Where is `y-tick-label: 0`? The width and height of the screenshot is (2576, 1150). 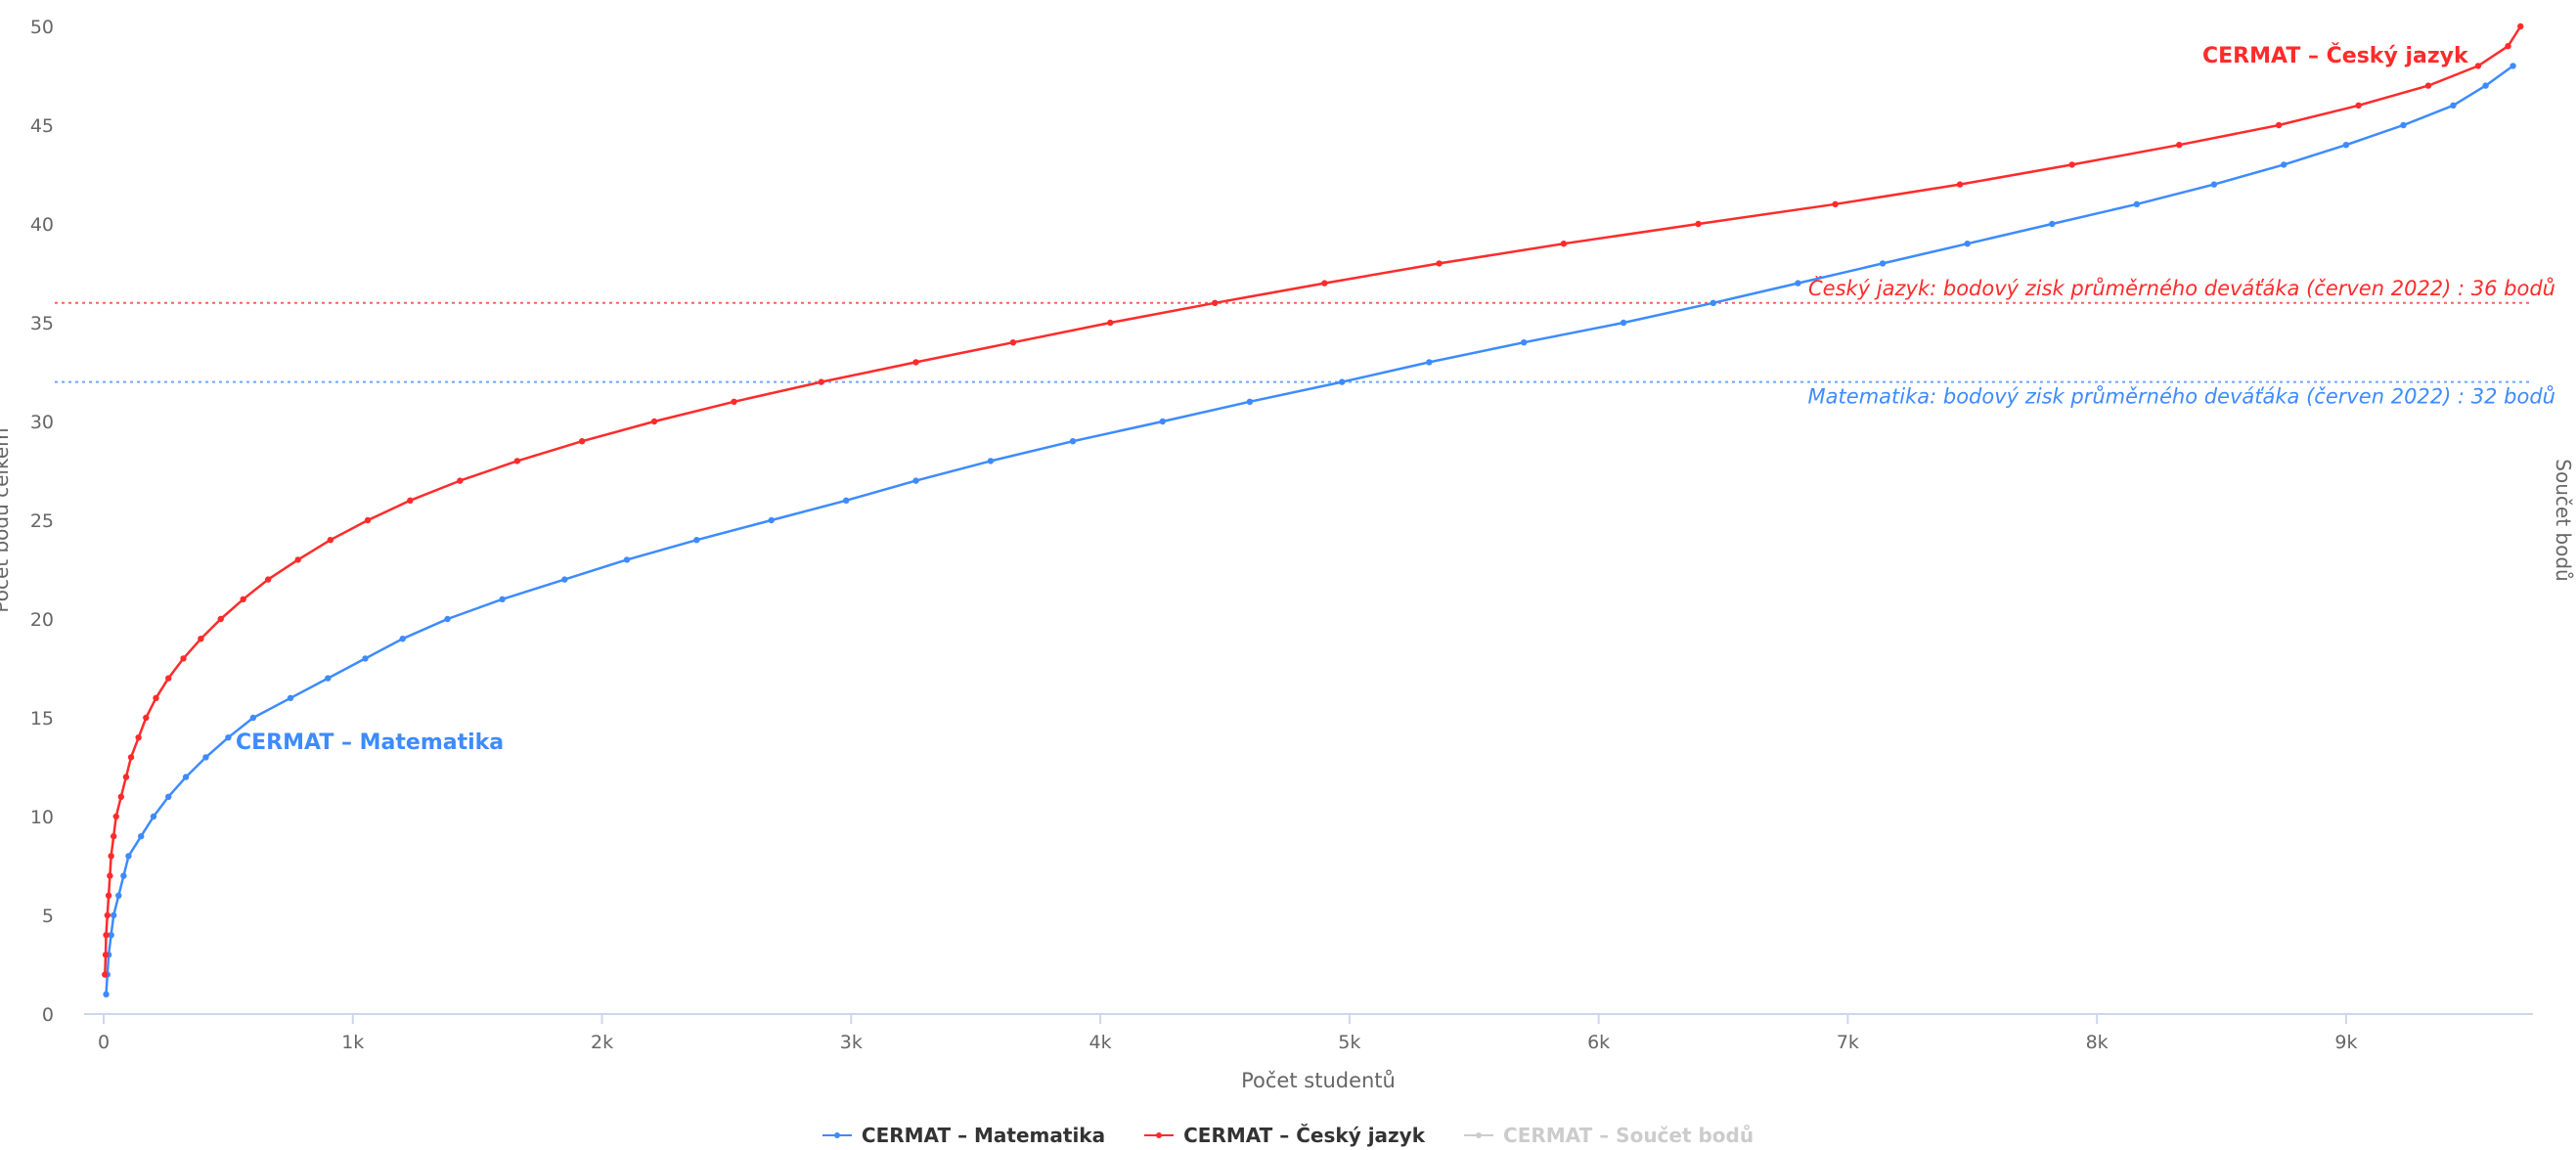 y-tick-label: 0 is located at coordinates (48, 1015).